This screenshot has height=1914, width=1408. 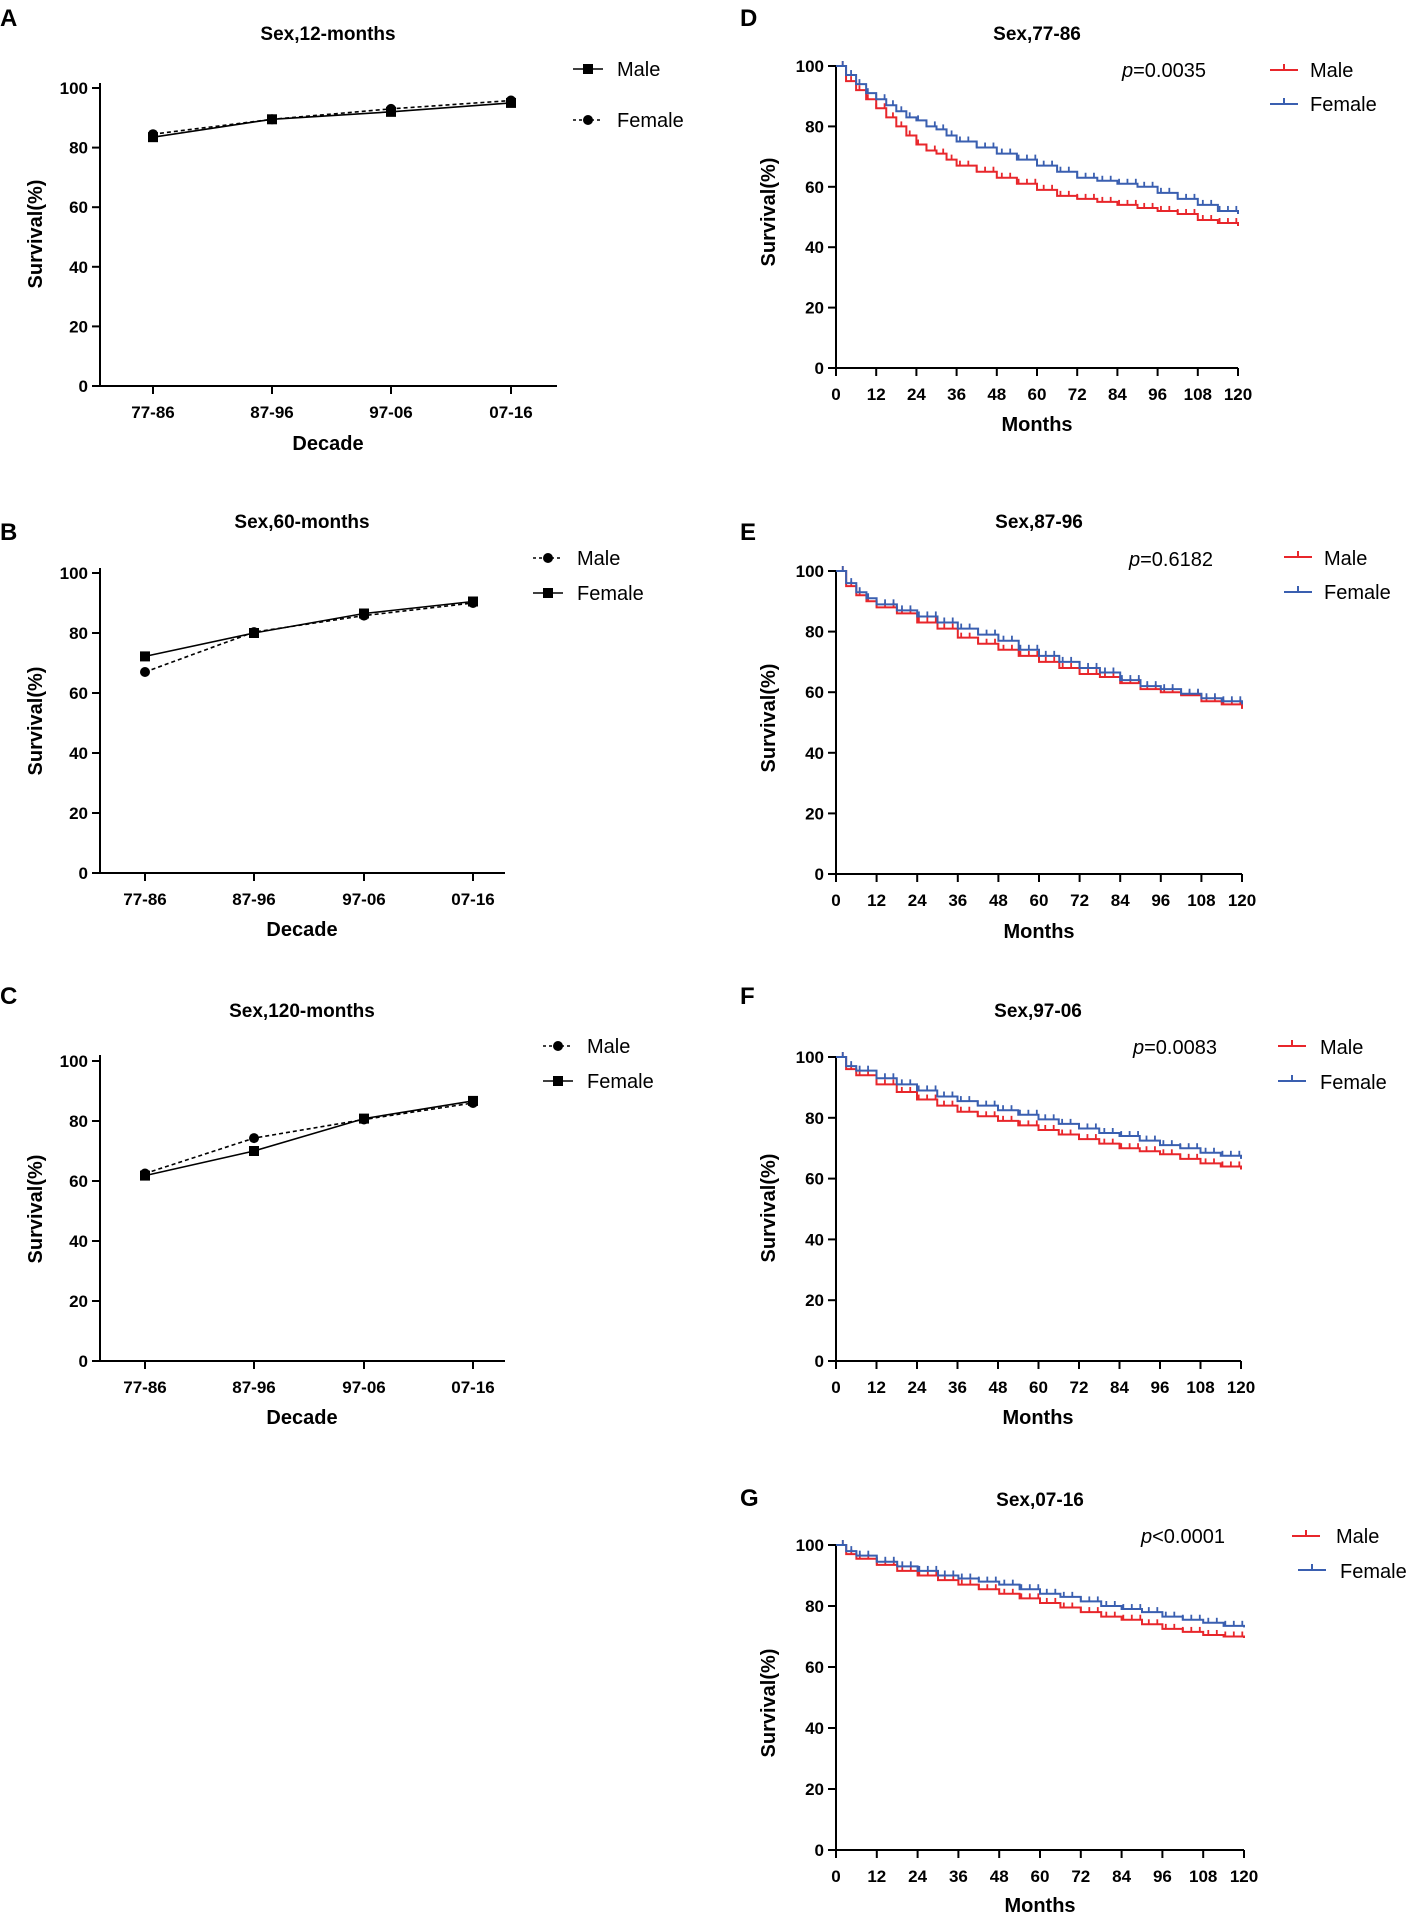 I want to click on x-axis-label: Decade, so click(x=327, y=444).